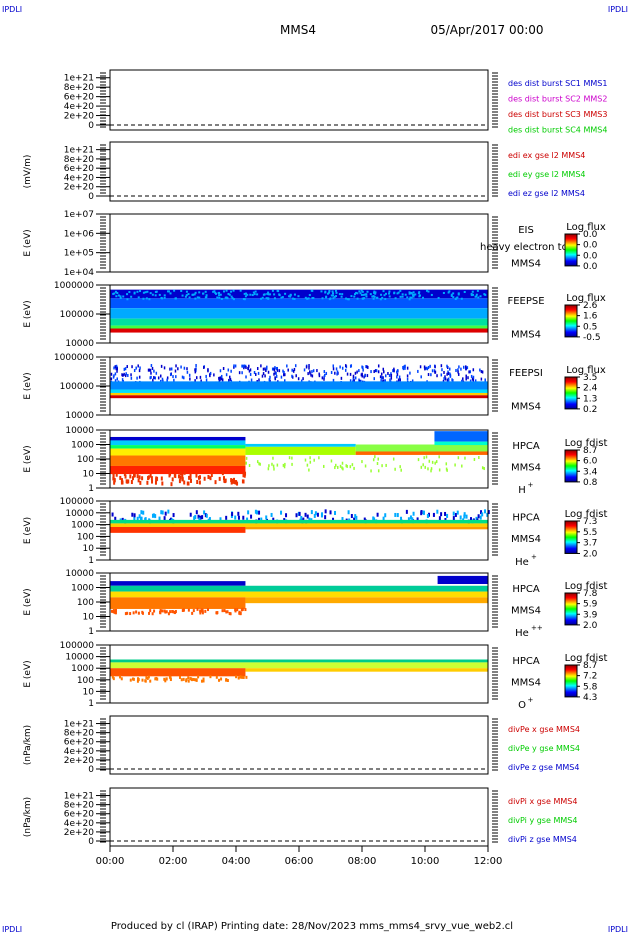 The height and width of the screenshot is (934, 630). I want to click on species-charge: ++, so click(537, 628).